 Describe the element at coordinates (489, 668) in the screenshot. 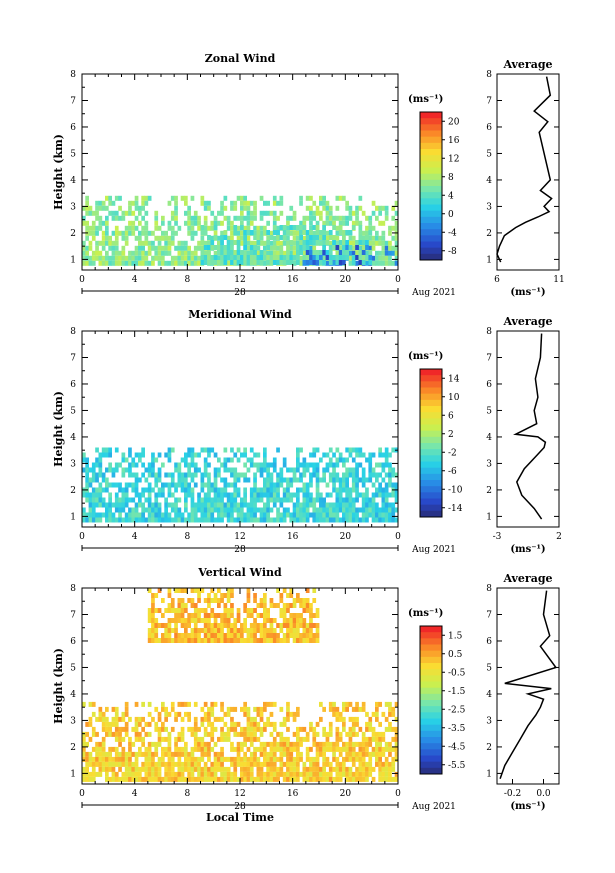

I see `profile-y-tick-label: 5` at that location.